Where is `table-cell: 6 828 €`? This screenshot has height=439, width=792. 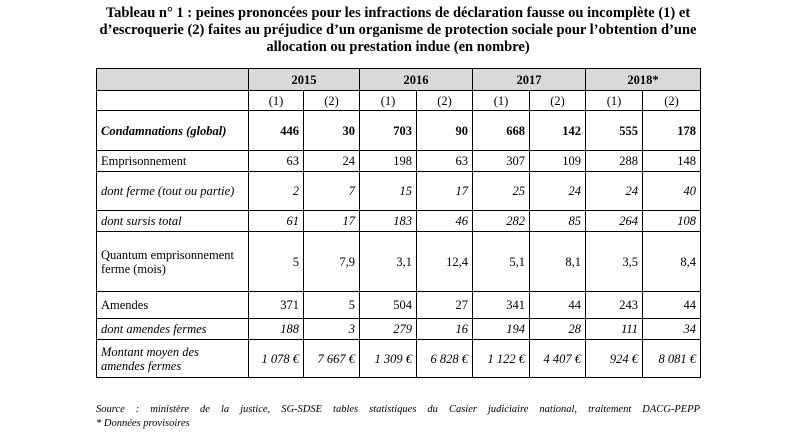
table-cell: 6 828 € is located at coordinates (444, 358).